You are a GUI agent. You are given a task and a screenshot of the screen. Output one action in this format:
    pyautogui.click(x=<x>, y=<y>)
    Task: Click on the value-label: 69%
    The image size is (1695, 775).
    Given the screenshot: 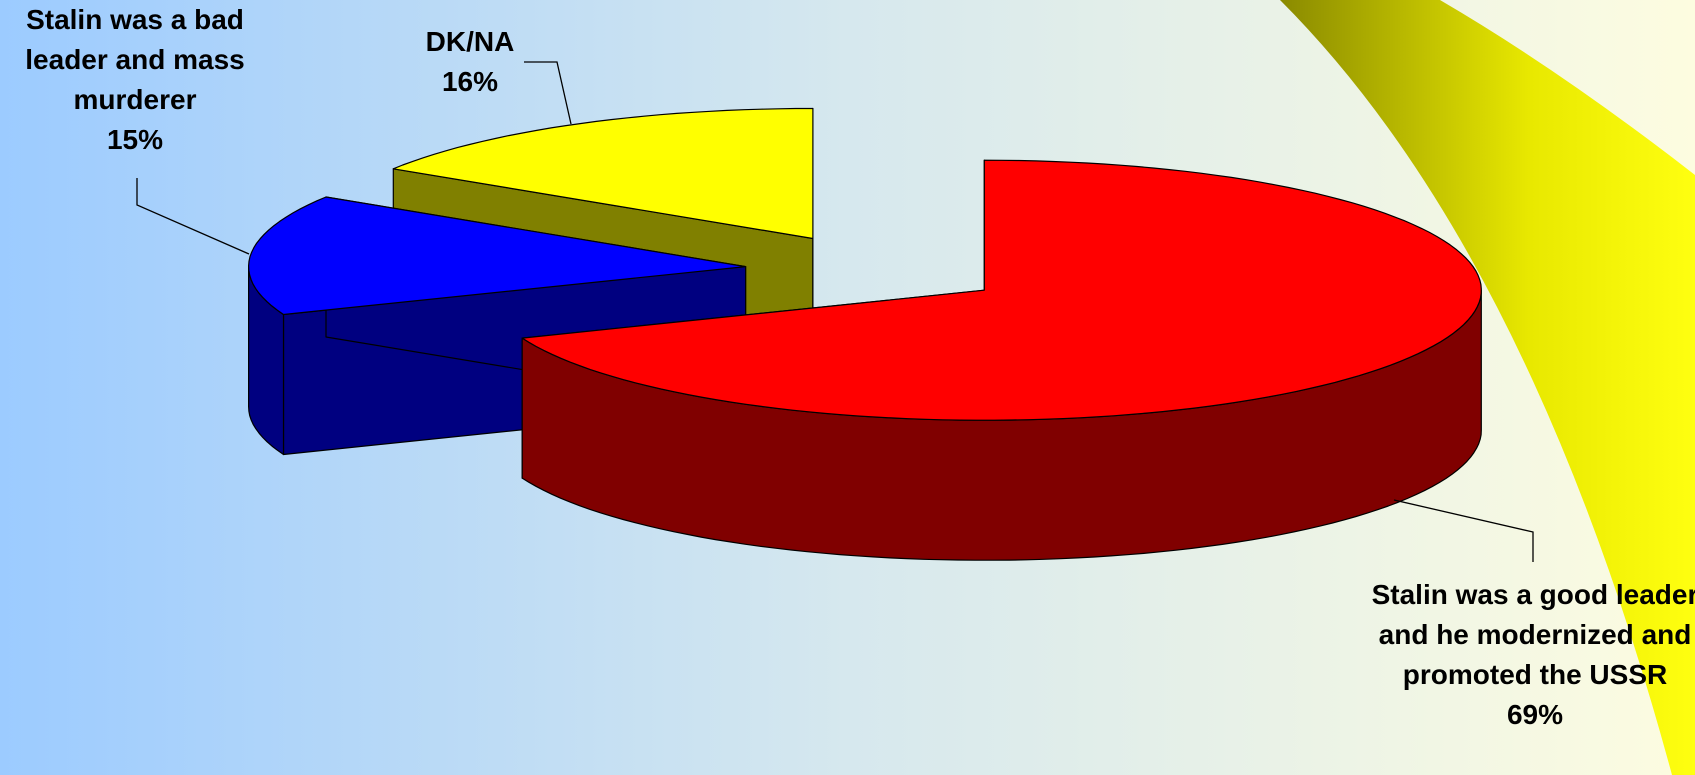 What is the action you would take?
    pyautogui.click(x=1535, y=714)
    